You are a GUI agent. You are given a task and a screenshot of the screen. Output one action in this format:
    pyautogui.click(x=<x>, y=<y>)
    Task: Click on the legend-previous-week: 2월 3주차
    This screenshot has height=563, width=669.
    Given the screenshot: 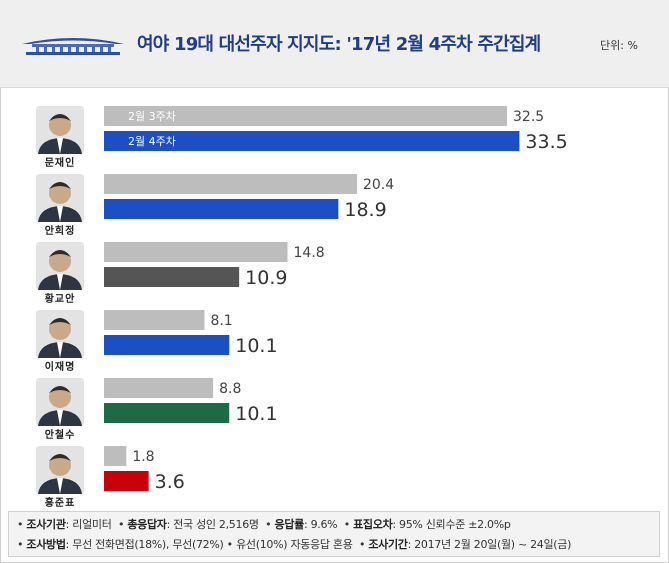 What is the action you would take?
    pyautogui.click(x=152, y=116)
    